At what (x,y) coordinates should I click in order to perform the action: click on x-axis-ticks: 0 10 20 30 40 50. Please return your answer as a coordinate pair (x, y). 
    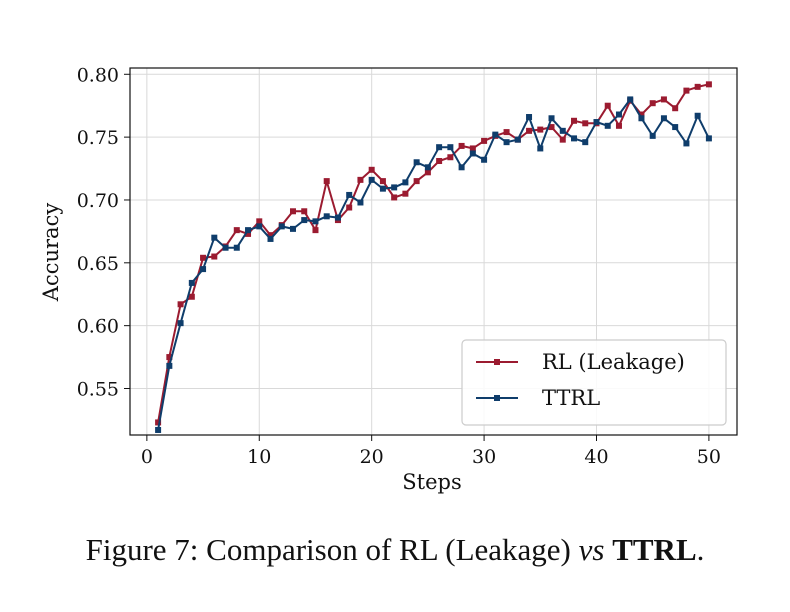
    Looking at the image, I should click on (431, 451).